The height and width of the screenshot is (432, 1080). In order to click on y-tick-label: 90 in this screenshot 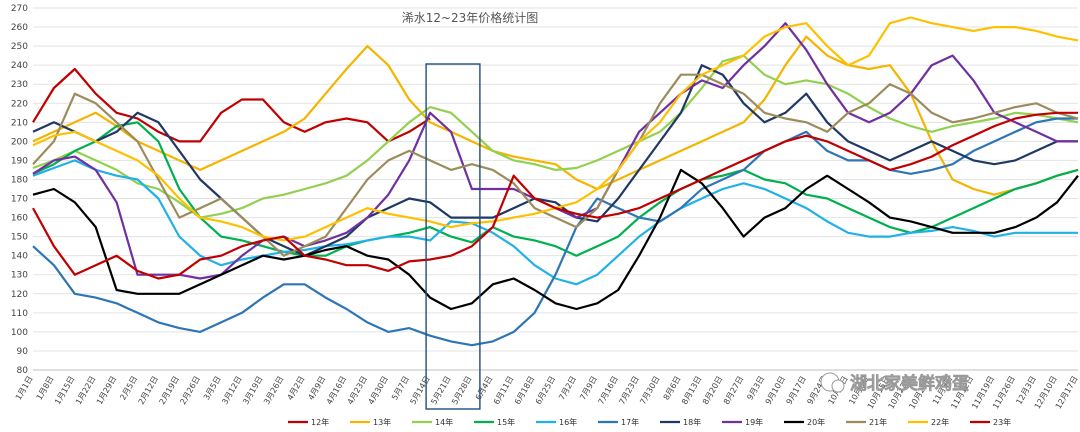, I will do `click(23, 352)`.